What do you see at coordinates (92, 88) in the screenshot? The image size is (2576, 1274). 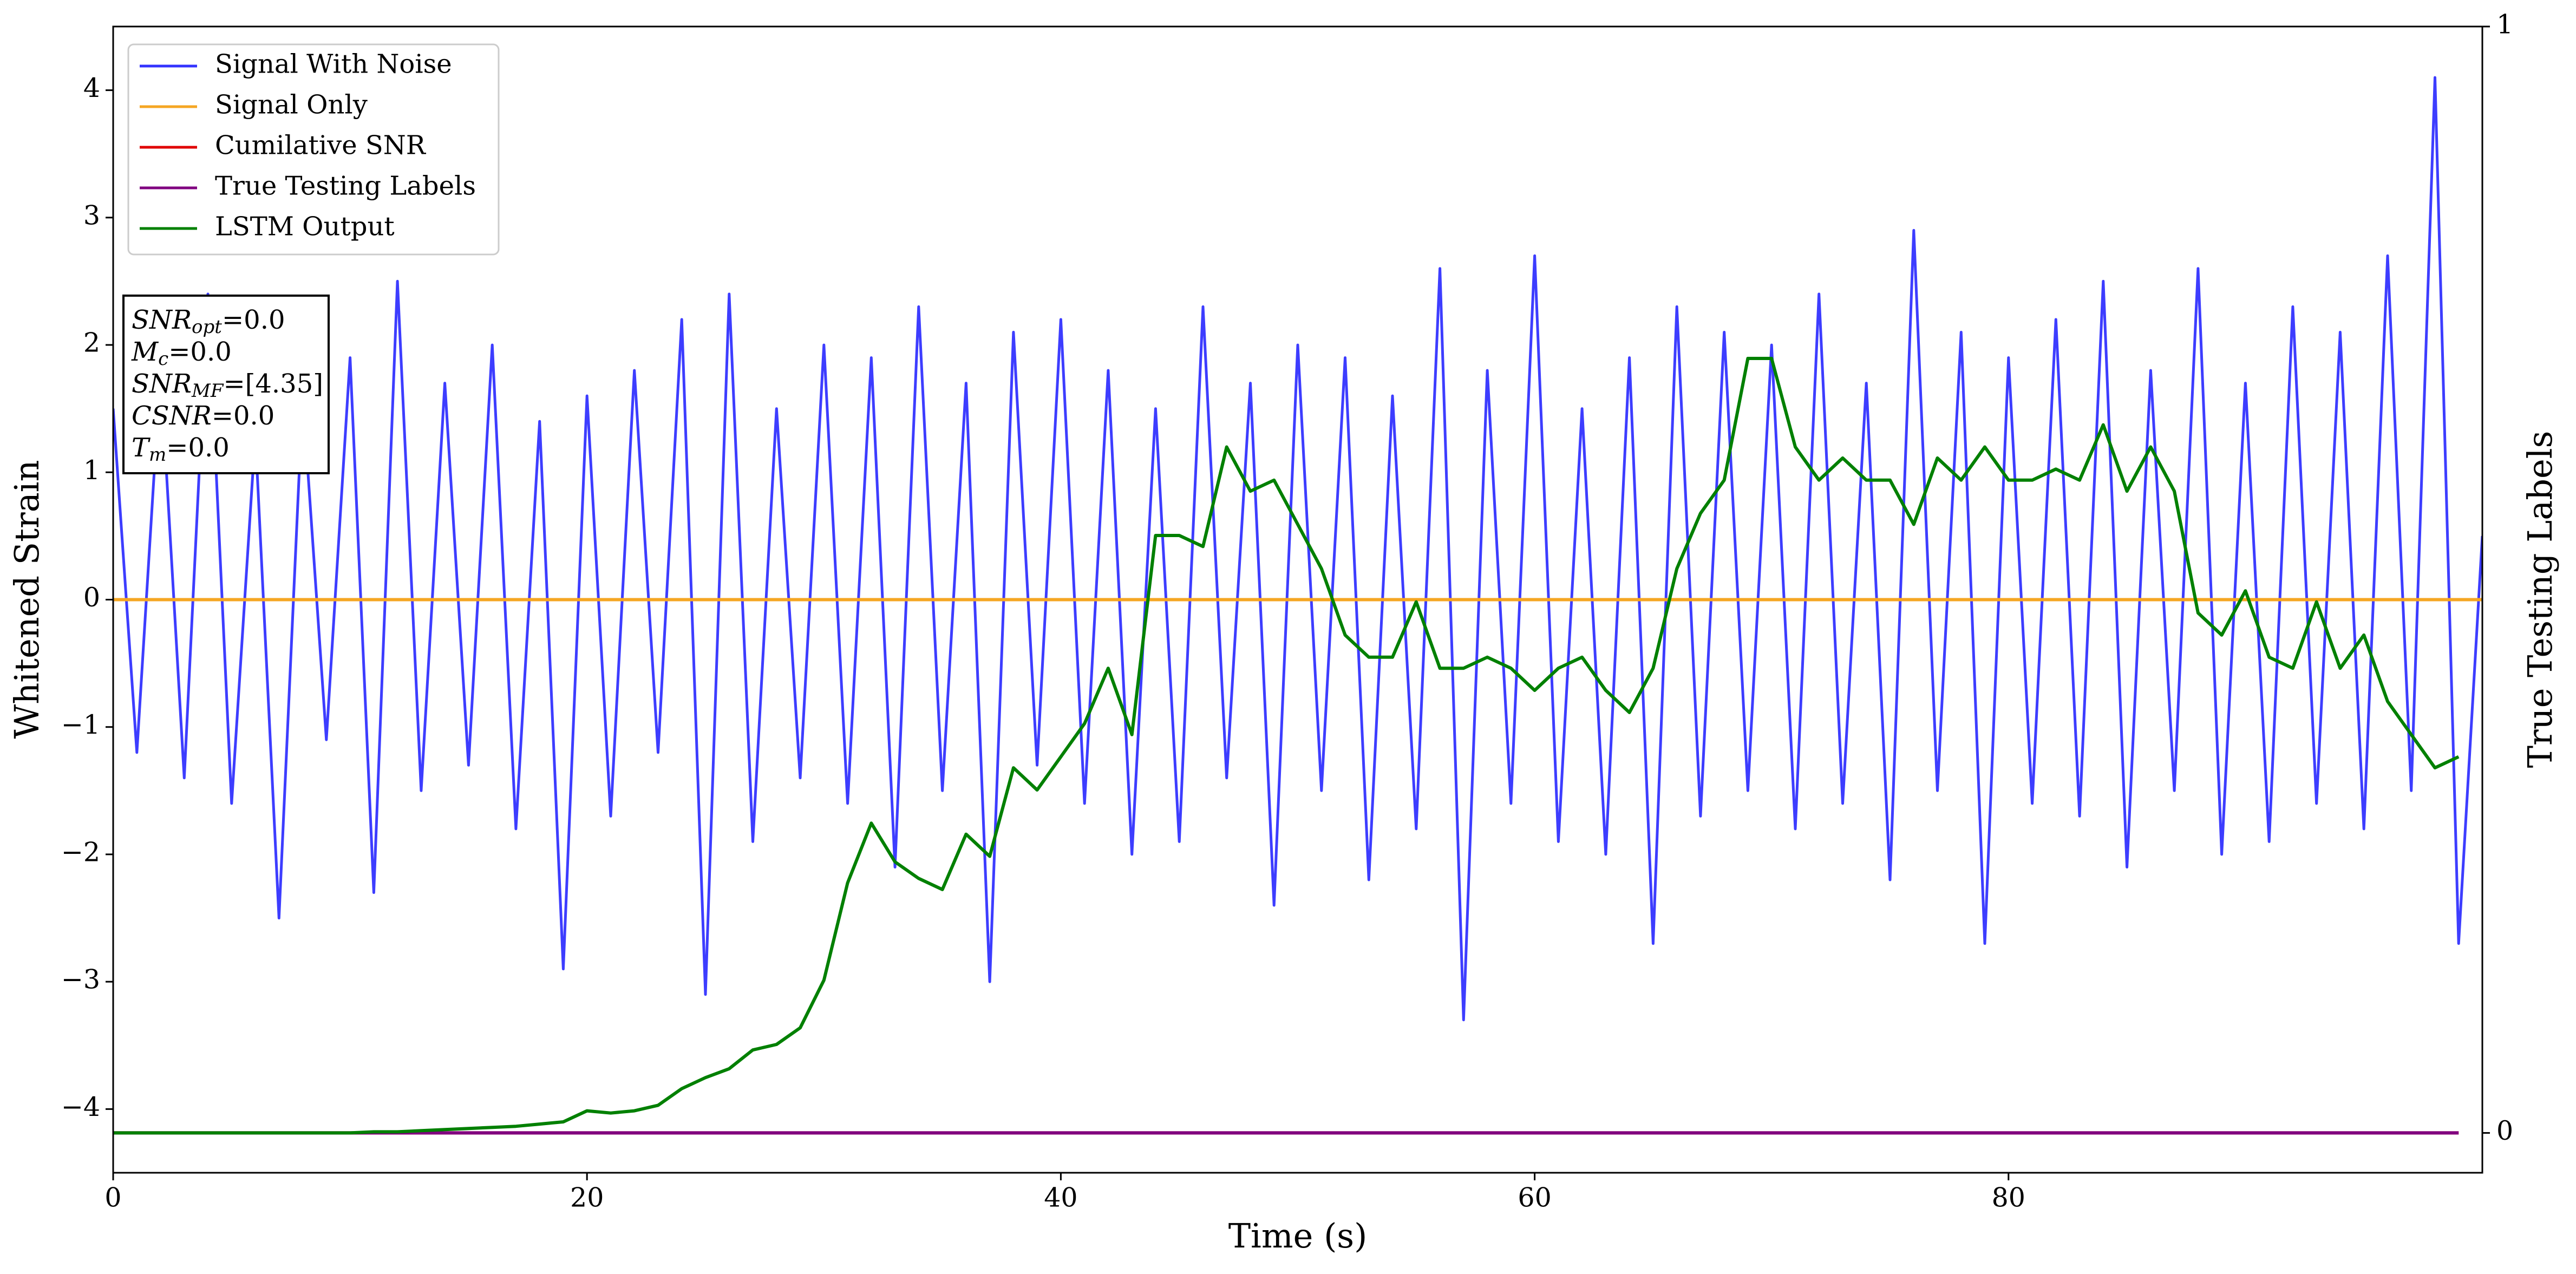 I see `y-tick-label: 4` at bounding box center [92, 88].